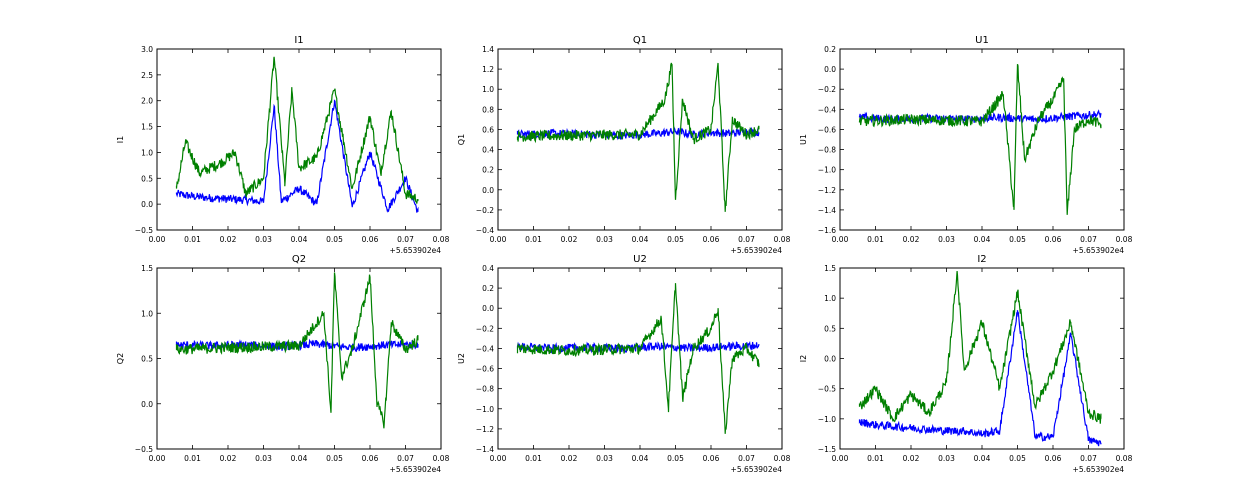  I want to click on y-tick-label: −1.6, so click(827, 230).